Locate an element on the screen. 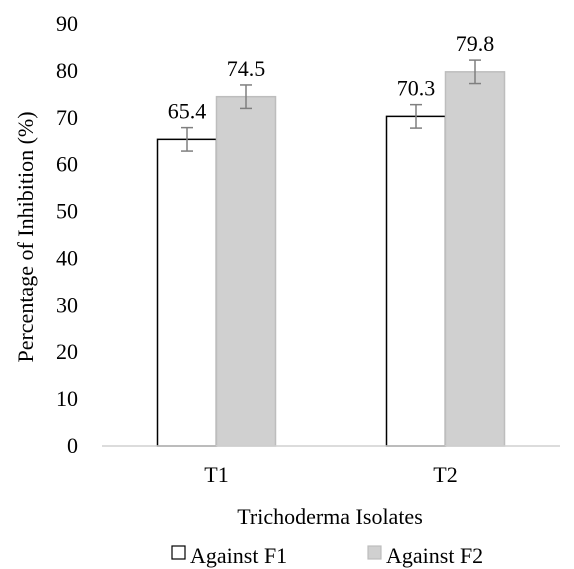  data-label: 65.4 is located at coordinates (187, 111).